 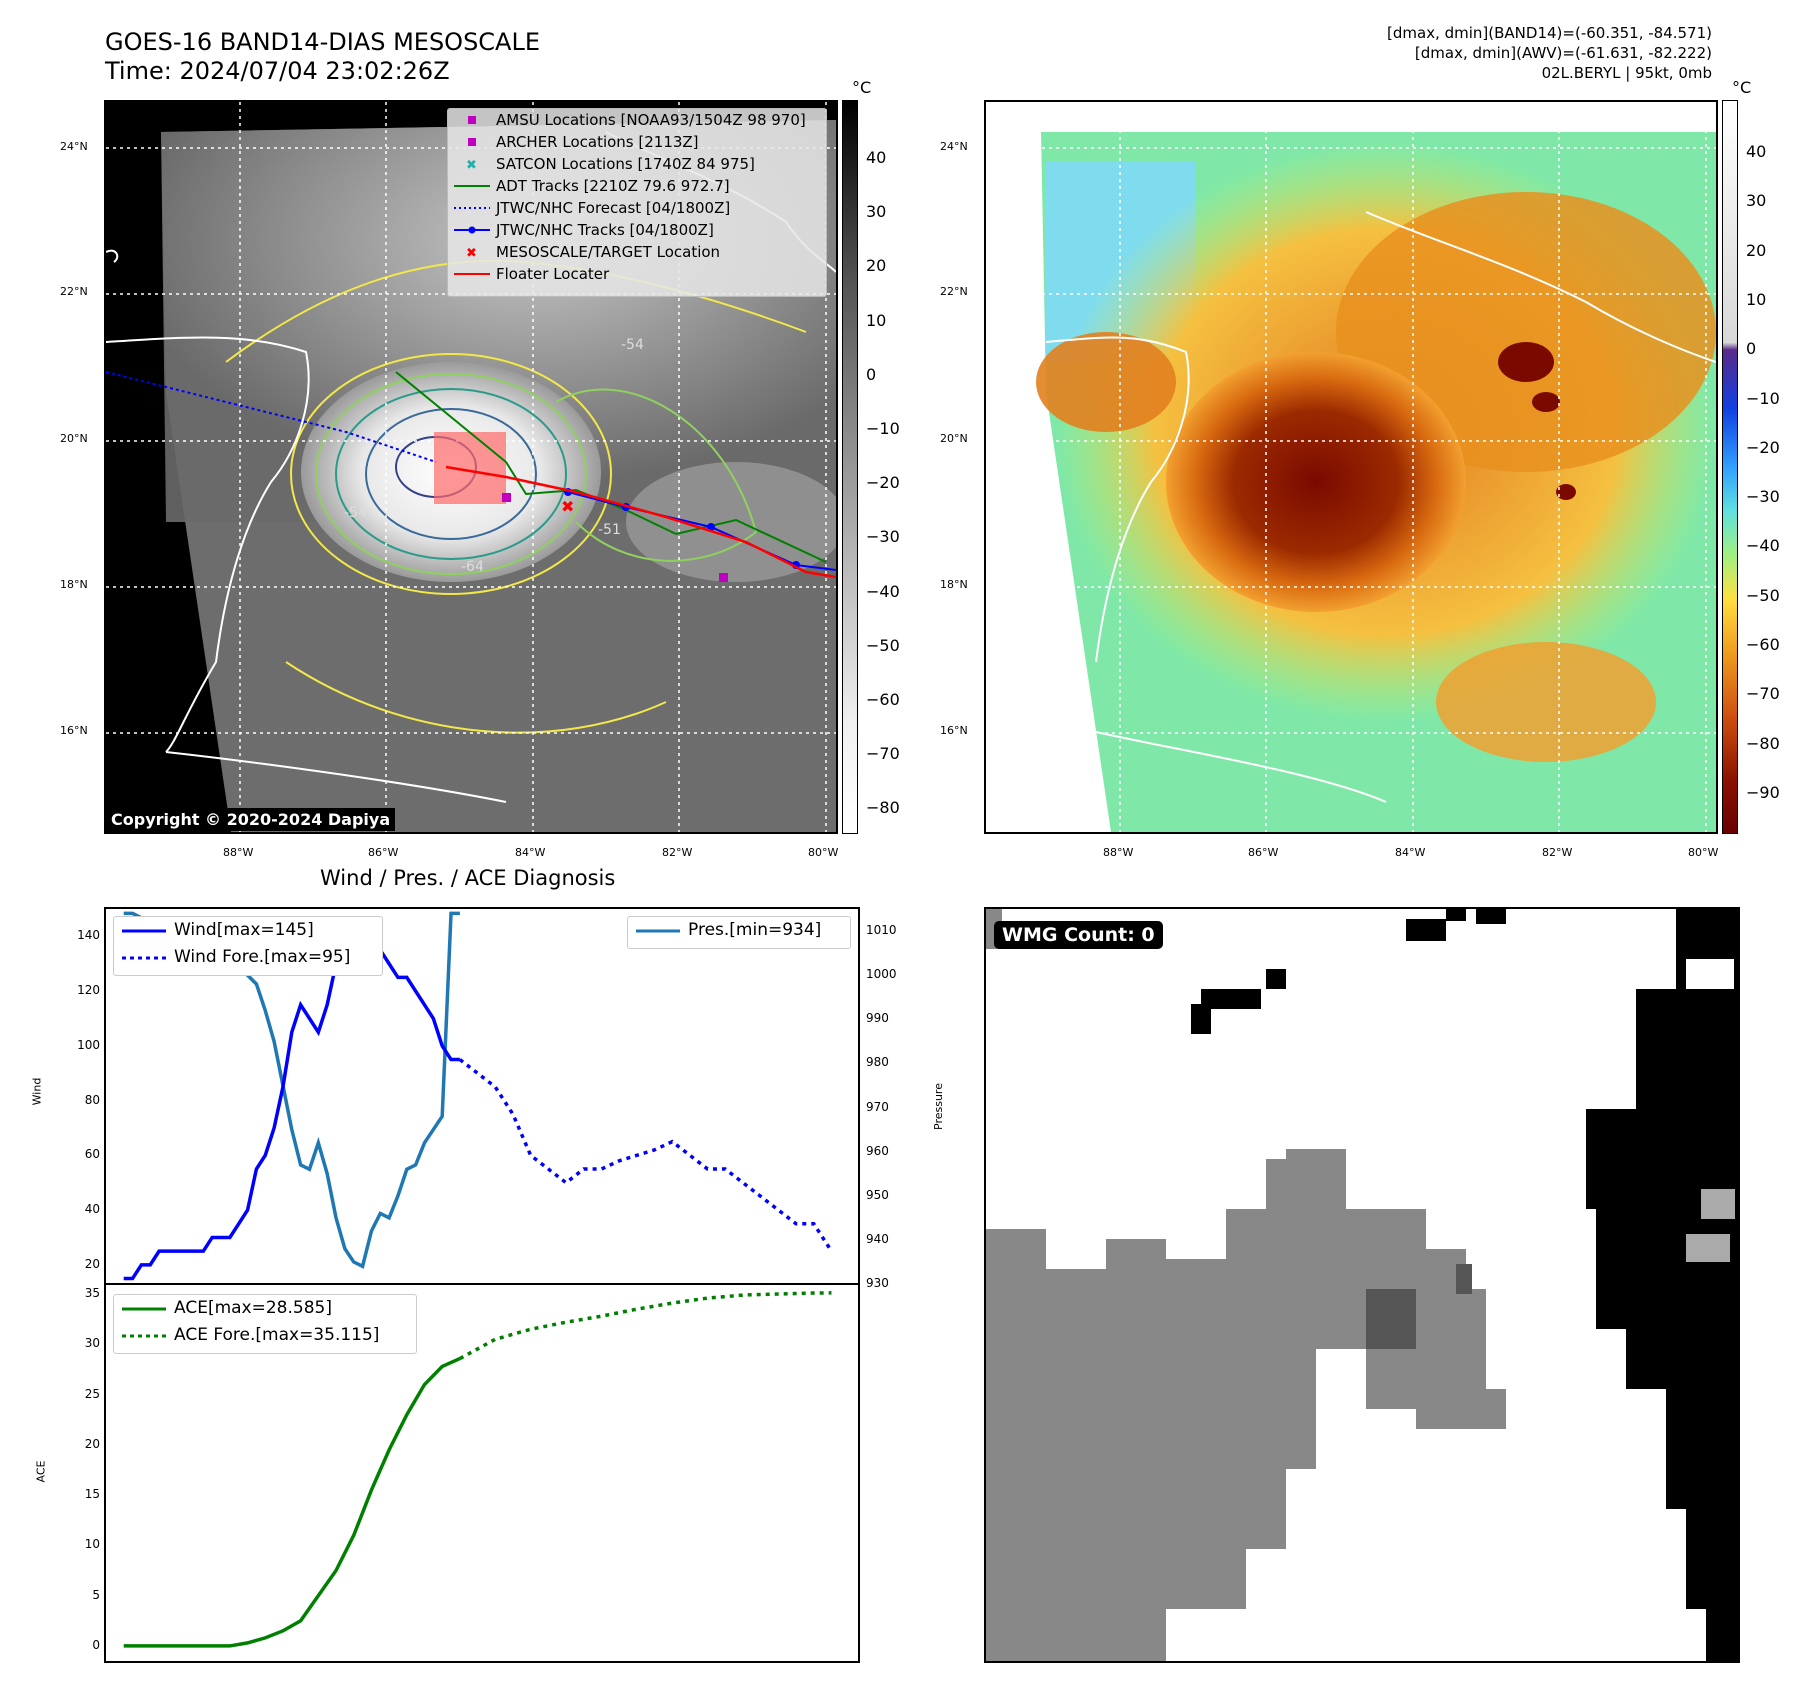 I want to click on colorbar-left-tick: 40, so click(x=876, y=157).